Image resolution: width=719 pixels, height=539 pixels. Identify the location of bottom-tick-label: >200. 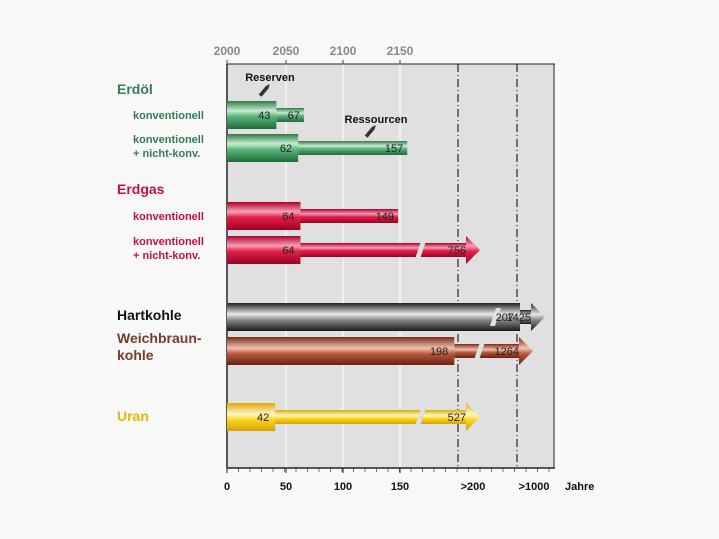
(473, 487).